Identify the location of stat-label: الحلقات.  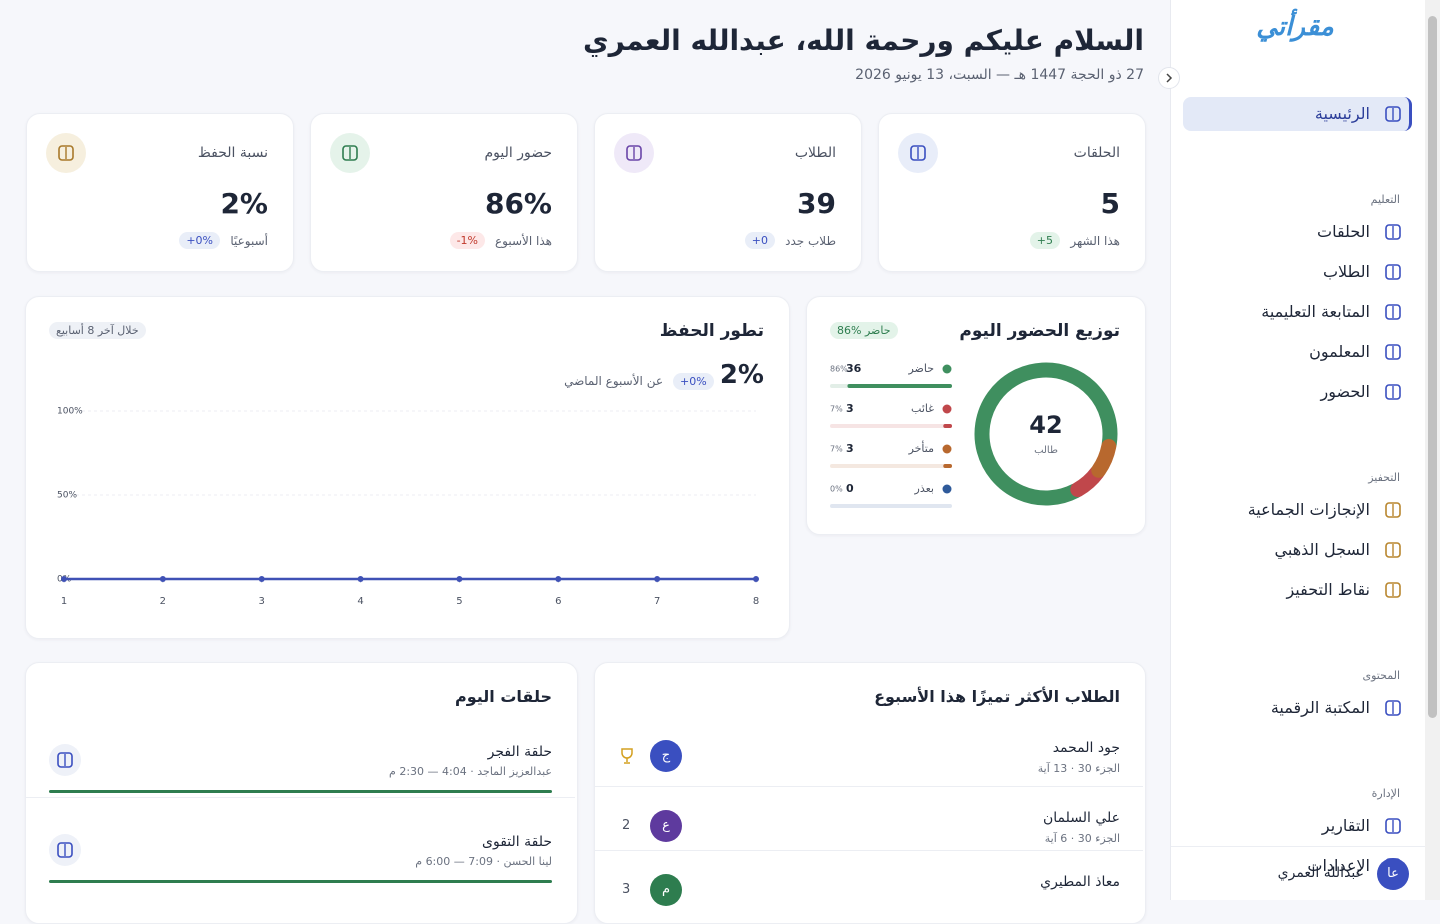
(1096, 153).